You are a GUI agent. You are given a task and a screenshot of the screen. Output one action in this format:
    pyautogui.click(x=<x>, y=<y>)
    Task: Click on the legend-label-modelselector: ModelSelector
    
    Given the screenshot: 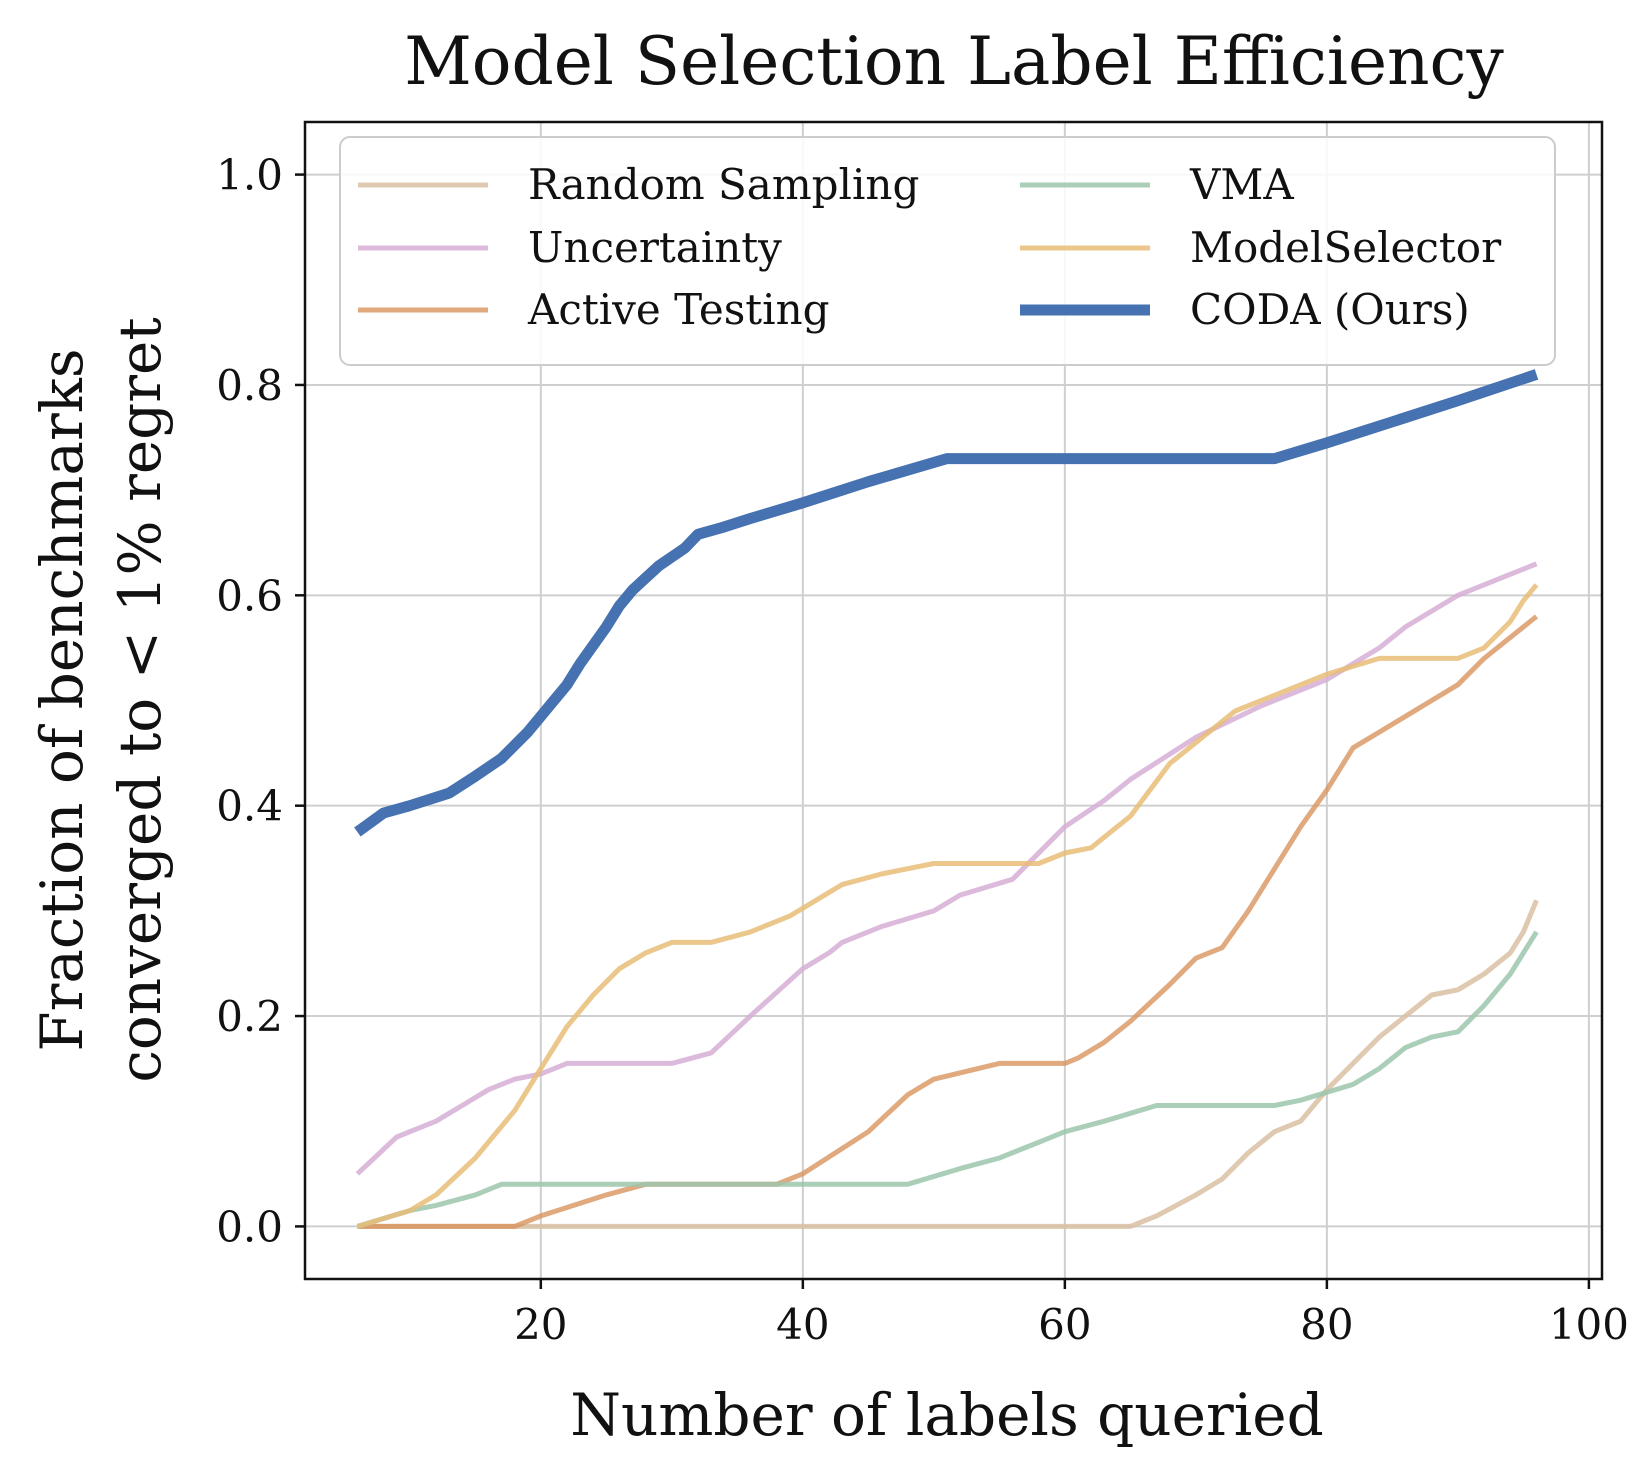 What is the action you would take?
    pyautogui.click(x=1346, y=247)
    